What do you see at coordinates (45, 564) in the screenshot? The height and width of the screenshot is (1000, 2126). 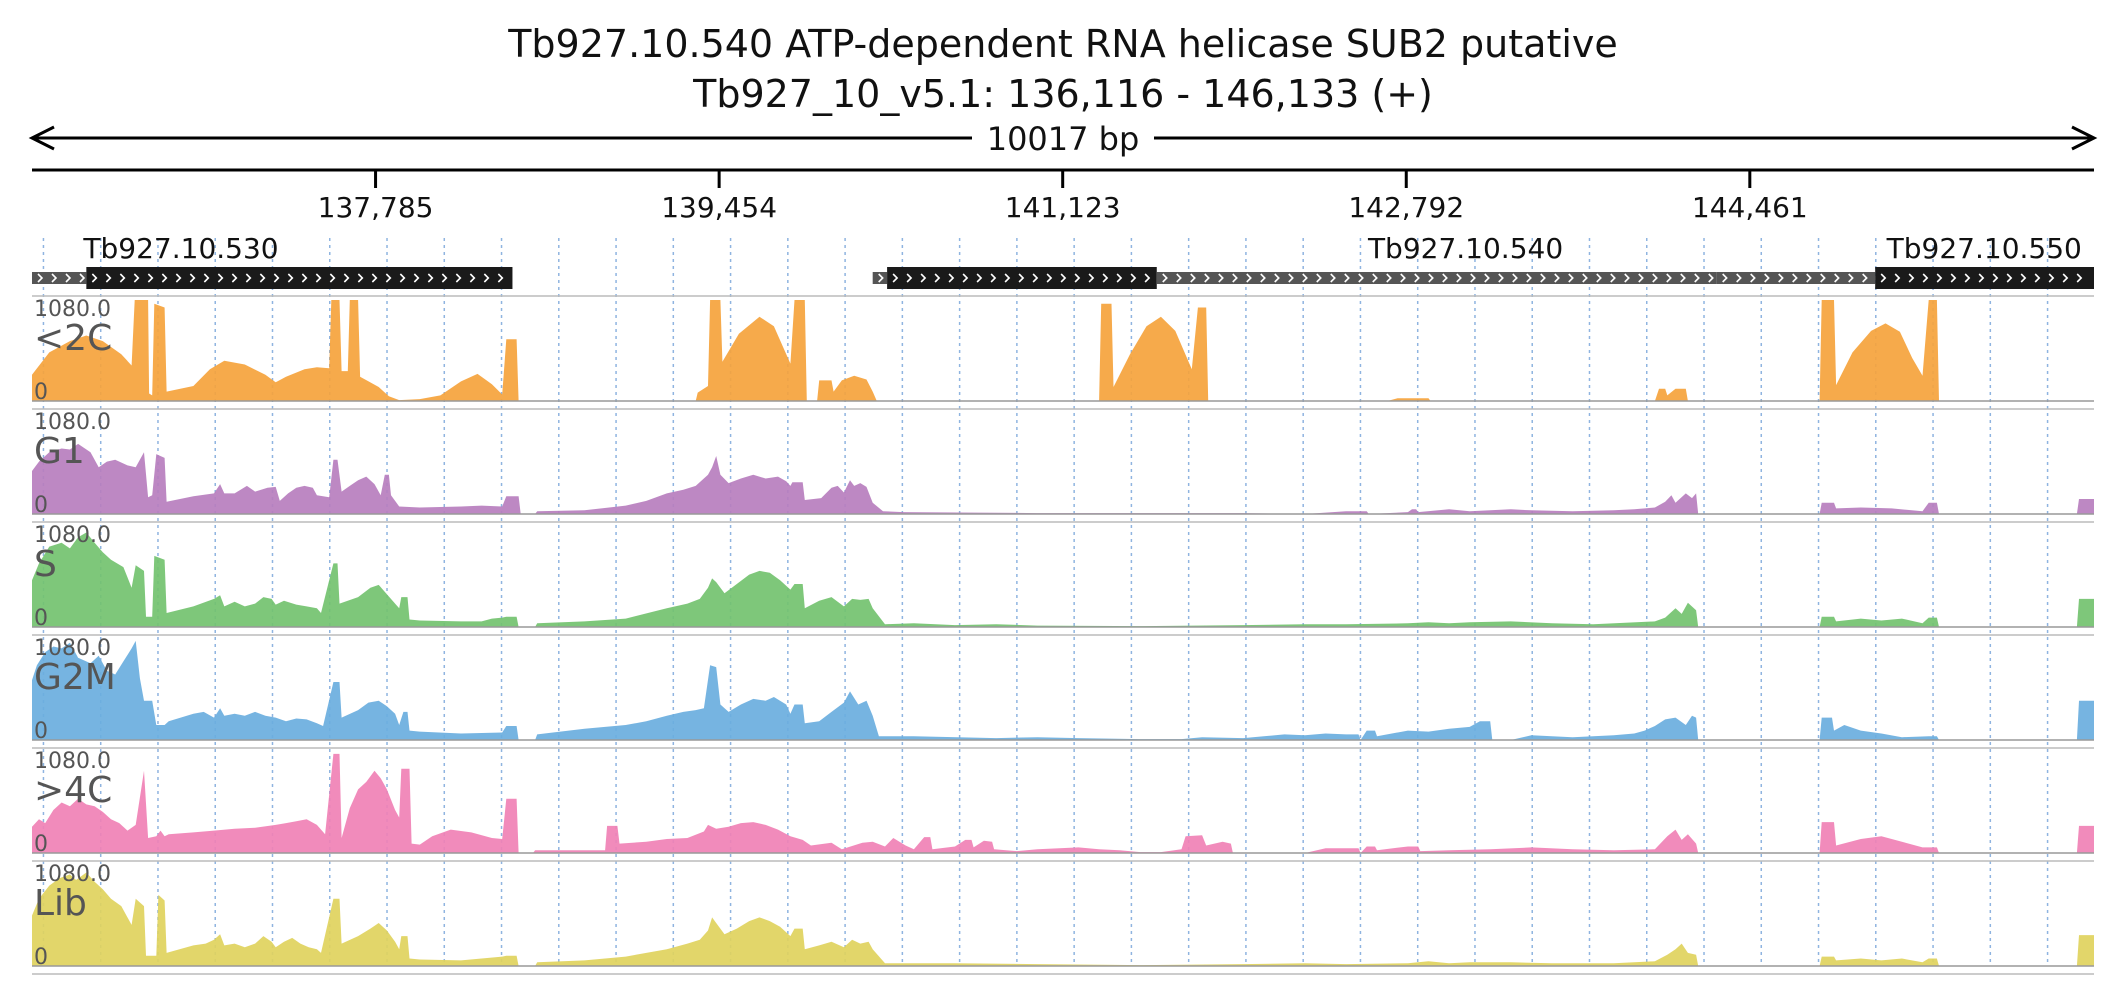 I see `track-name-2: S` at bounding box center [45, 564].